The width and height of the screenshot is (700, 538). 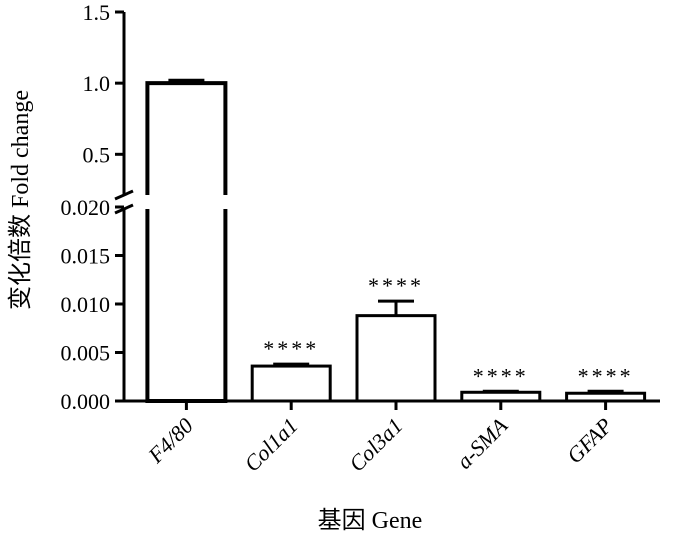 I want to click on bar-upper-part, so click(x=186, y=138).